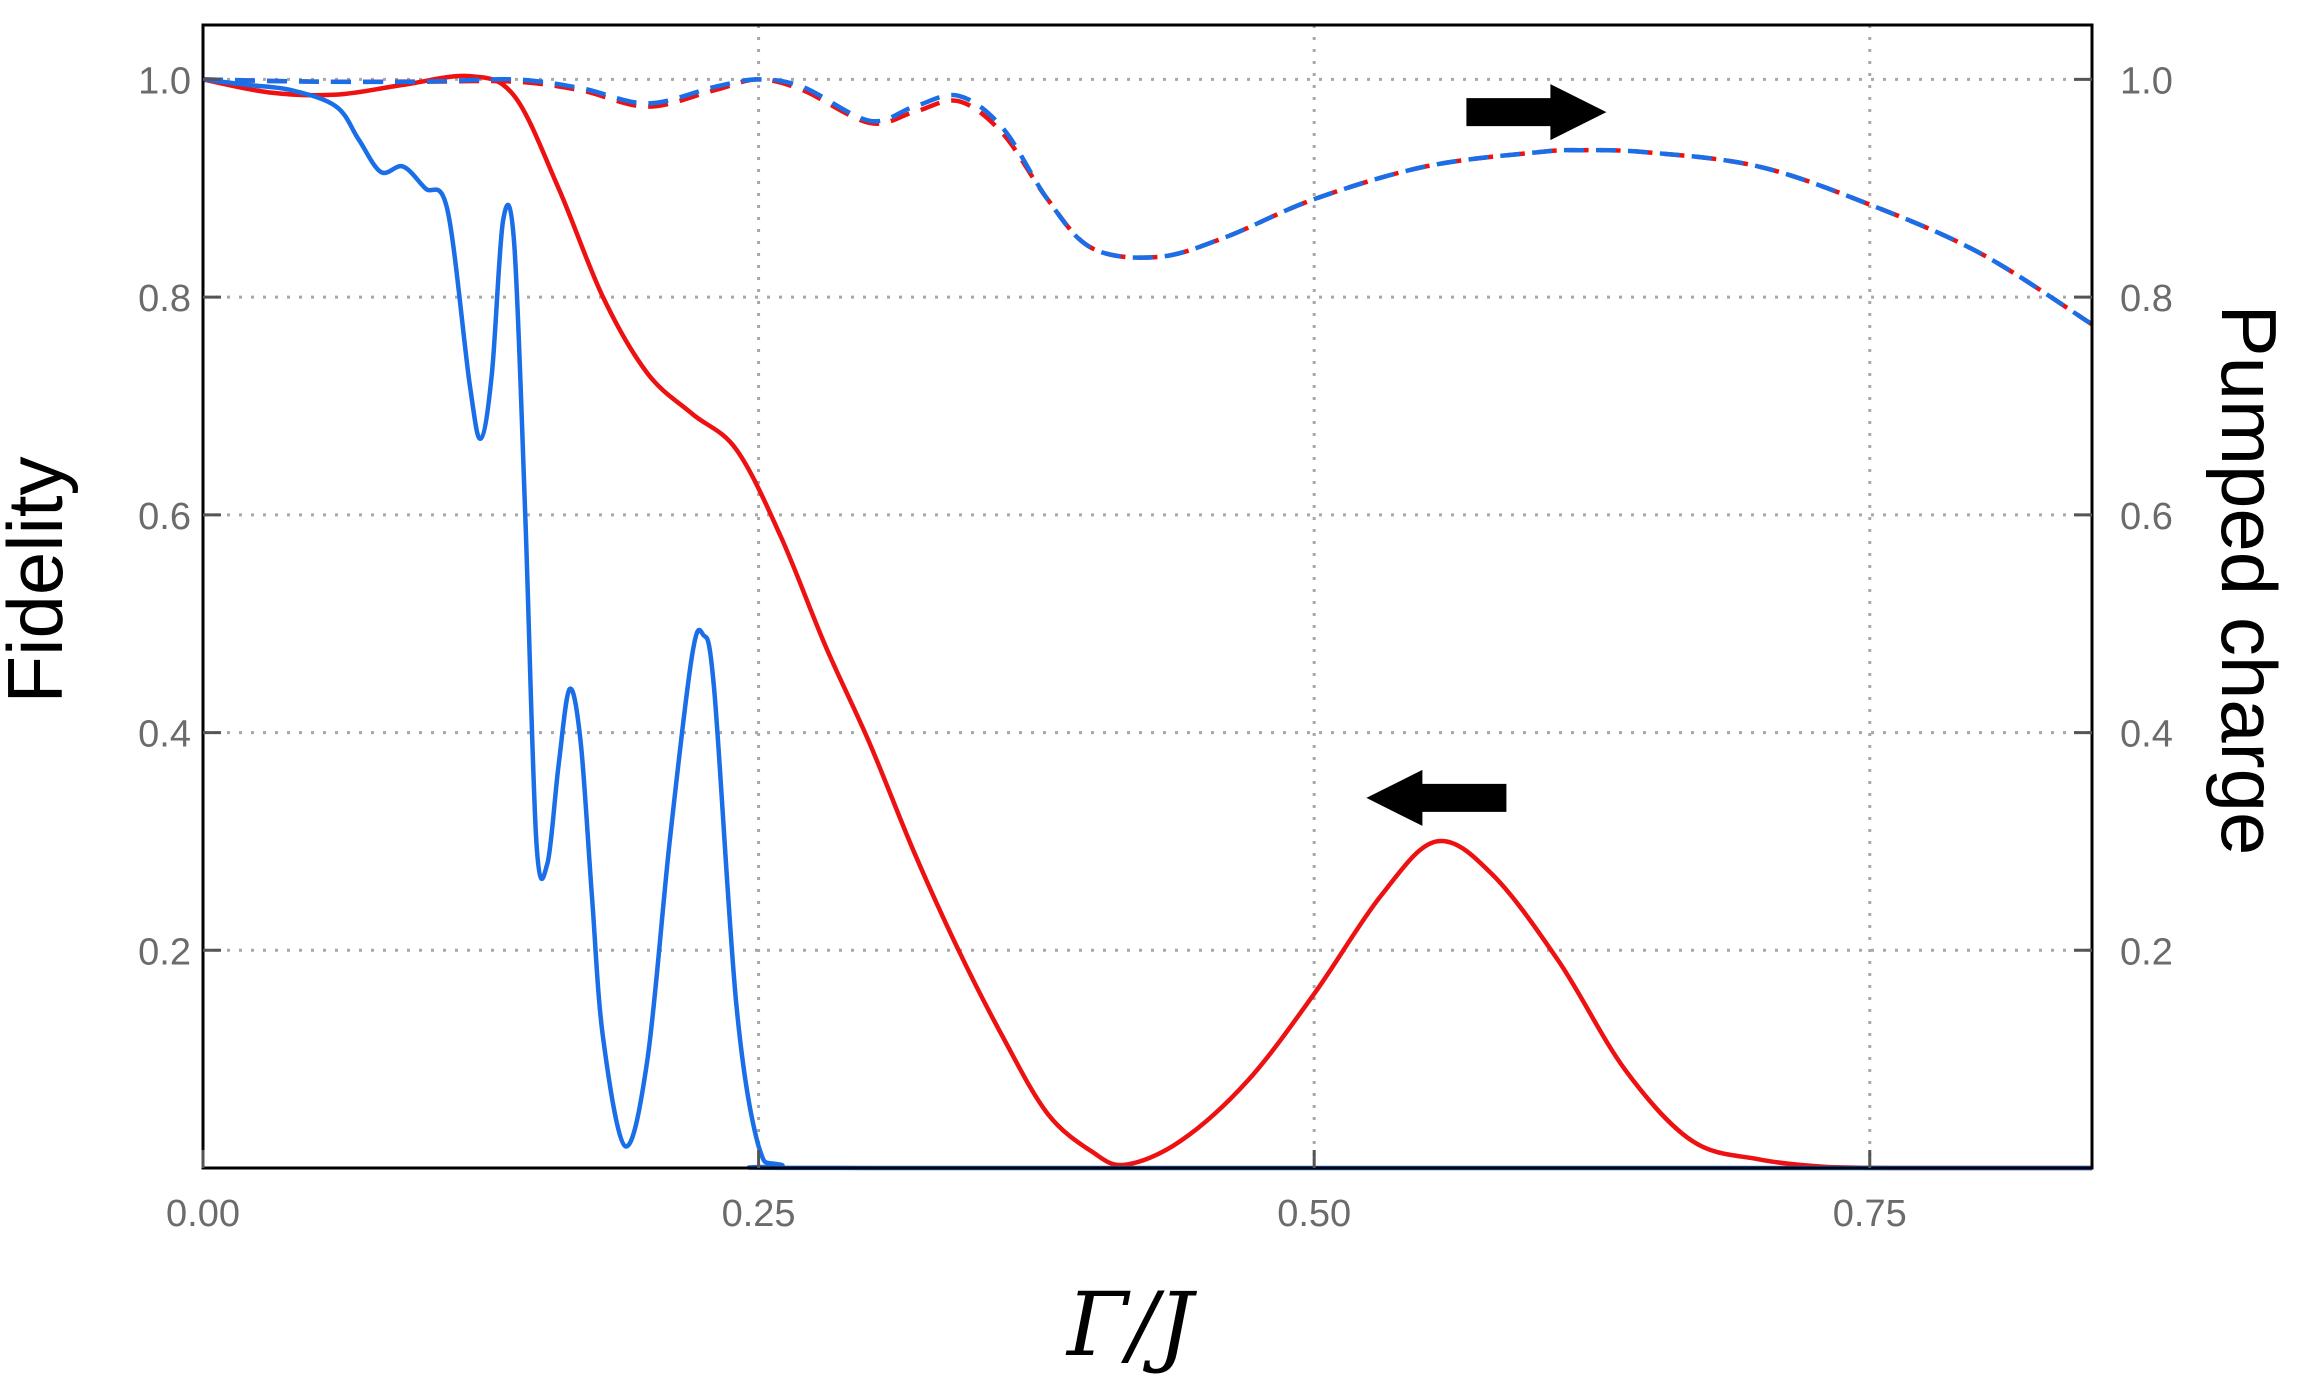 The width and height of the screenshot is (2314, 1384). Describe the element at coordinates (2146, 299) in the screenshot. I see `y2-tick-label: 0.8` at that location.